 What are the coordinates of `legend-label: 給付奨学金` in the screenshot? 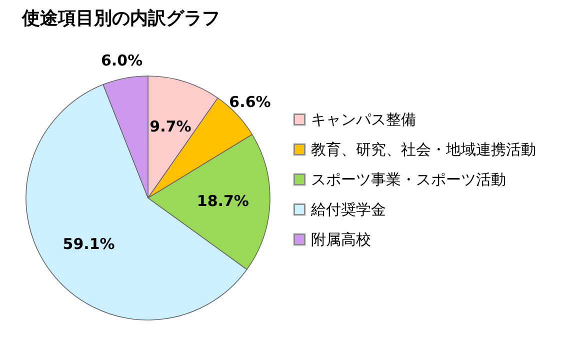 It's located at (348, 209).